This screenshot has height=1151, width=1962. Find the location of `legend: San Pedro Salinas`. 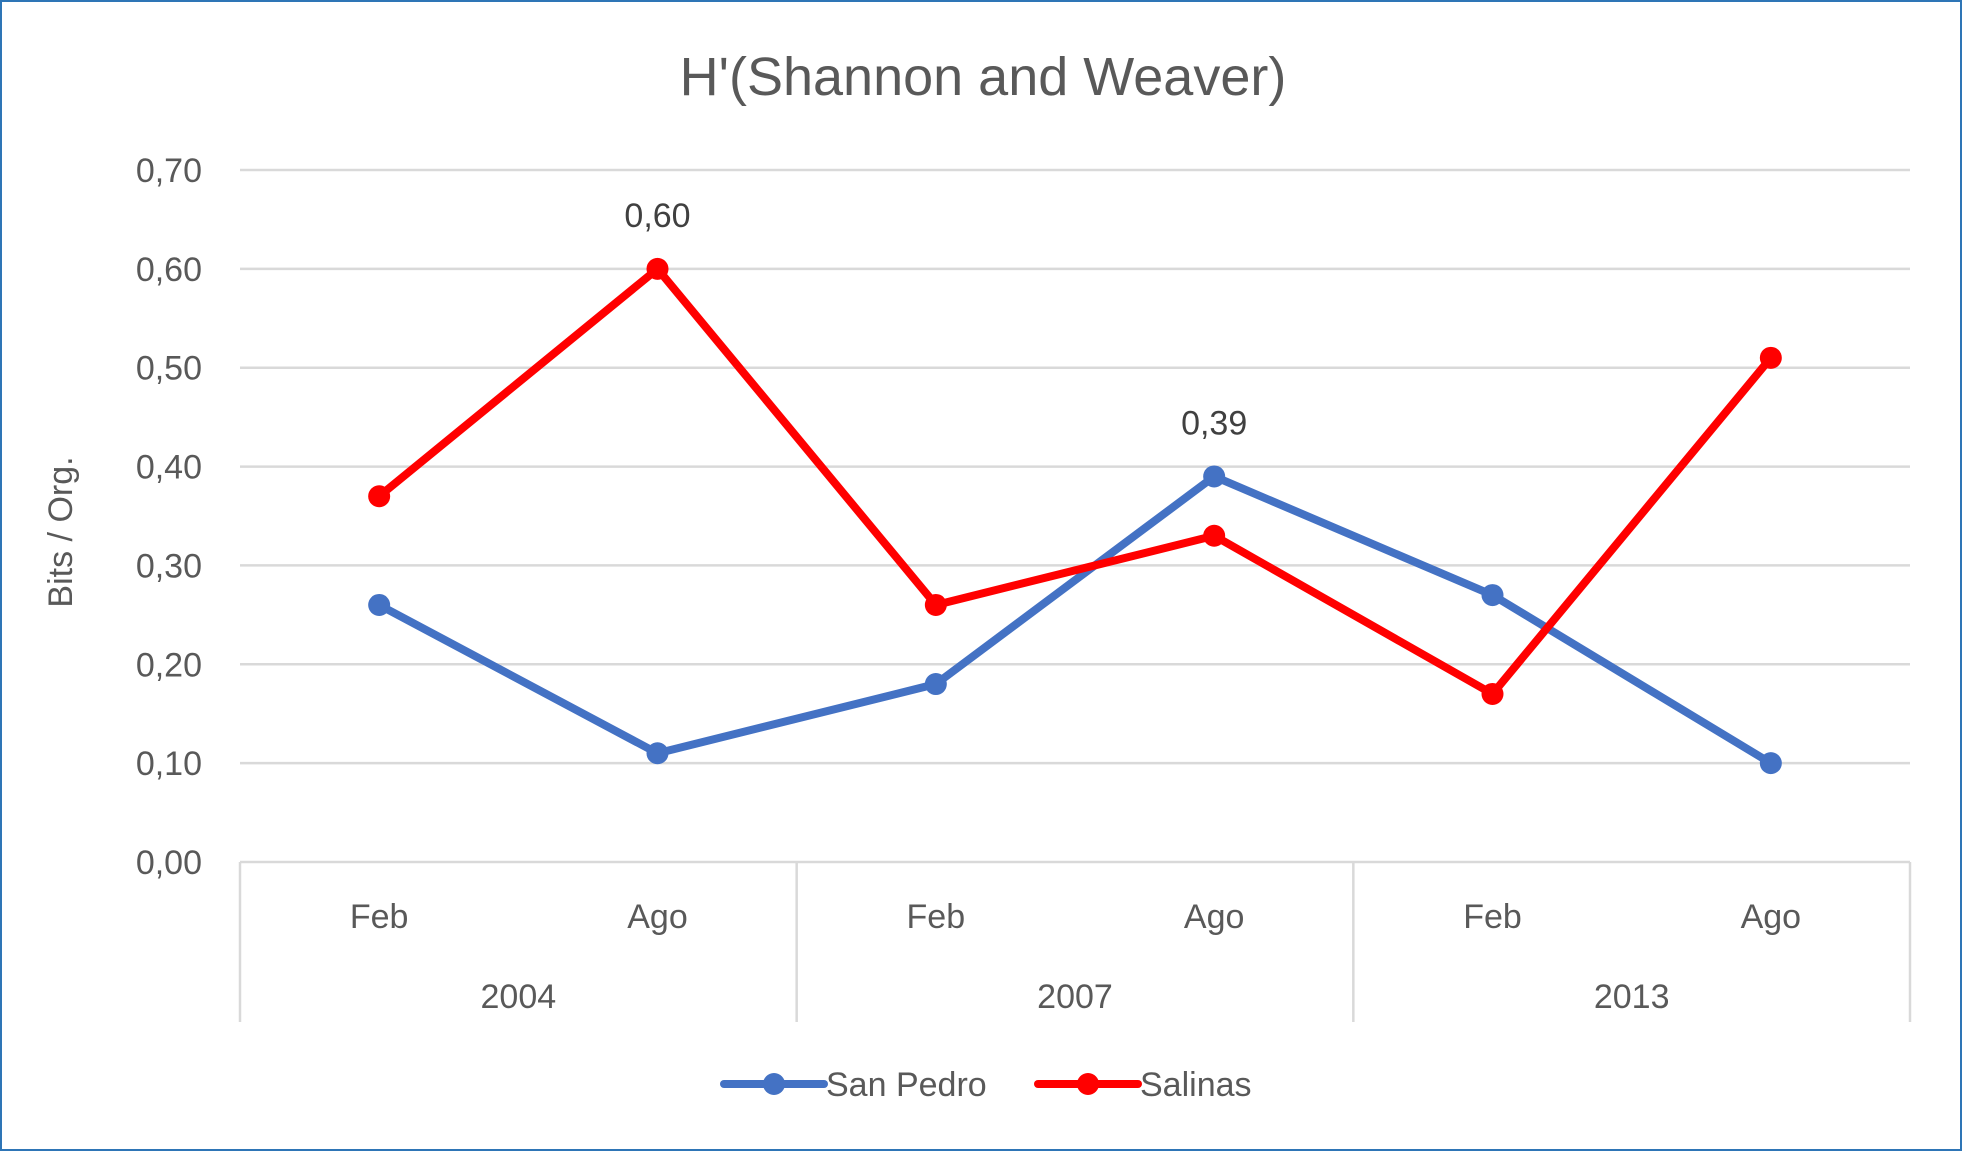

legend: San Pedro Salinas is located at coordinates (986, 1085).